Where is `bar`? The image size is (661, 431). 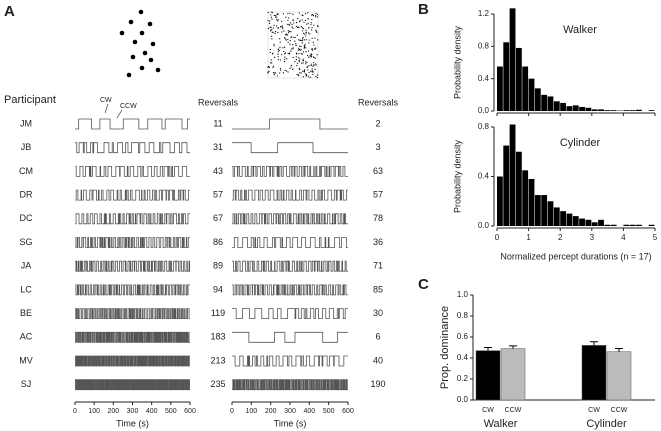
bar is located at coordinates (619, 376).